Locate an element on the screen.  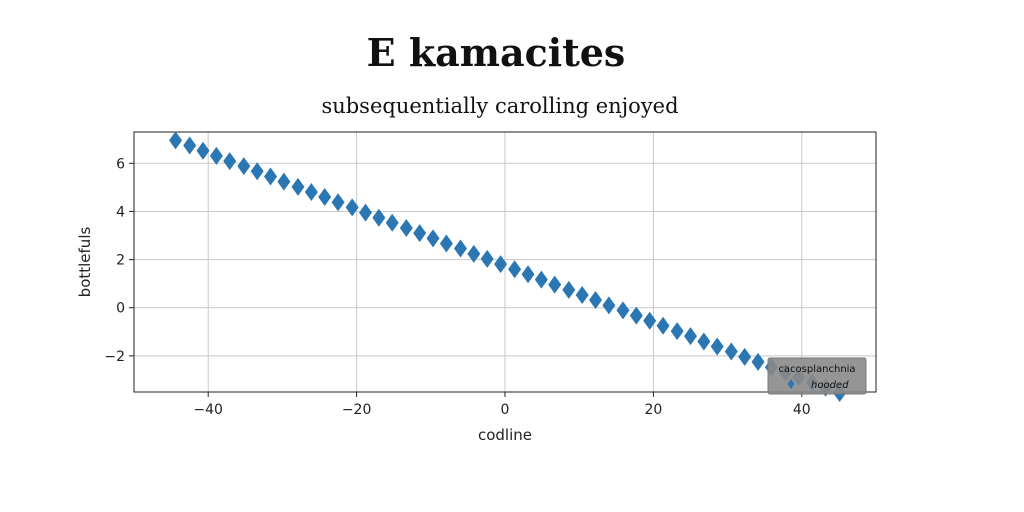
x-tick-label: −20 is located at coordinates (357, 410).